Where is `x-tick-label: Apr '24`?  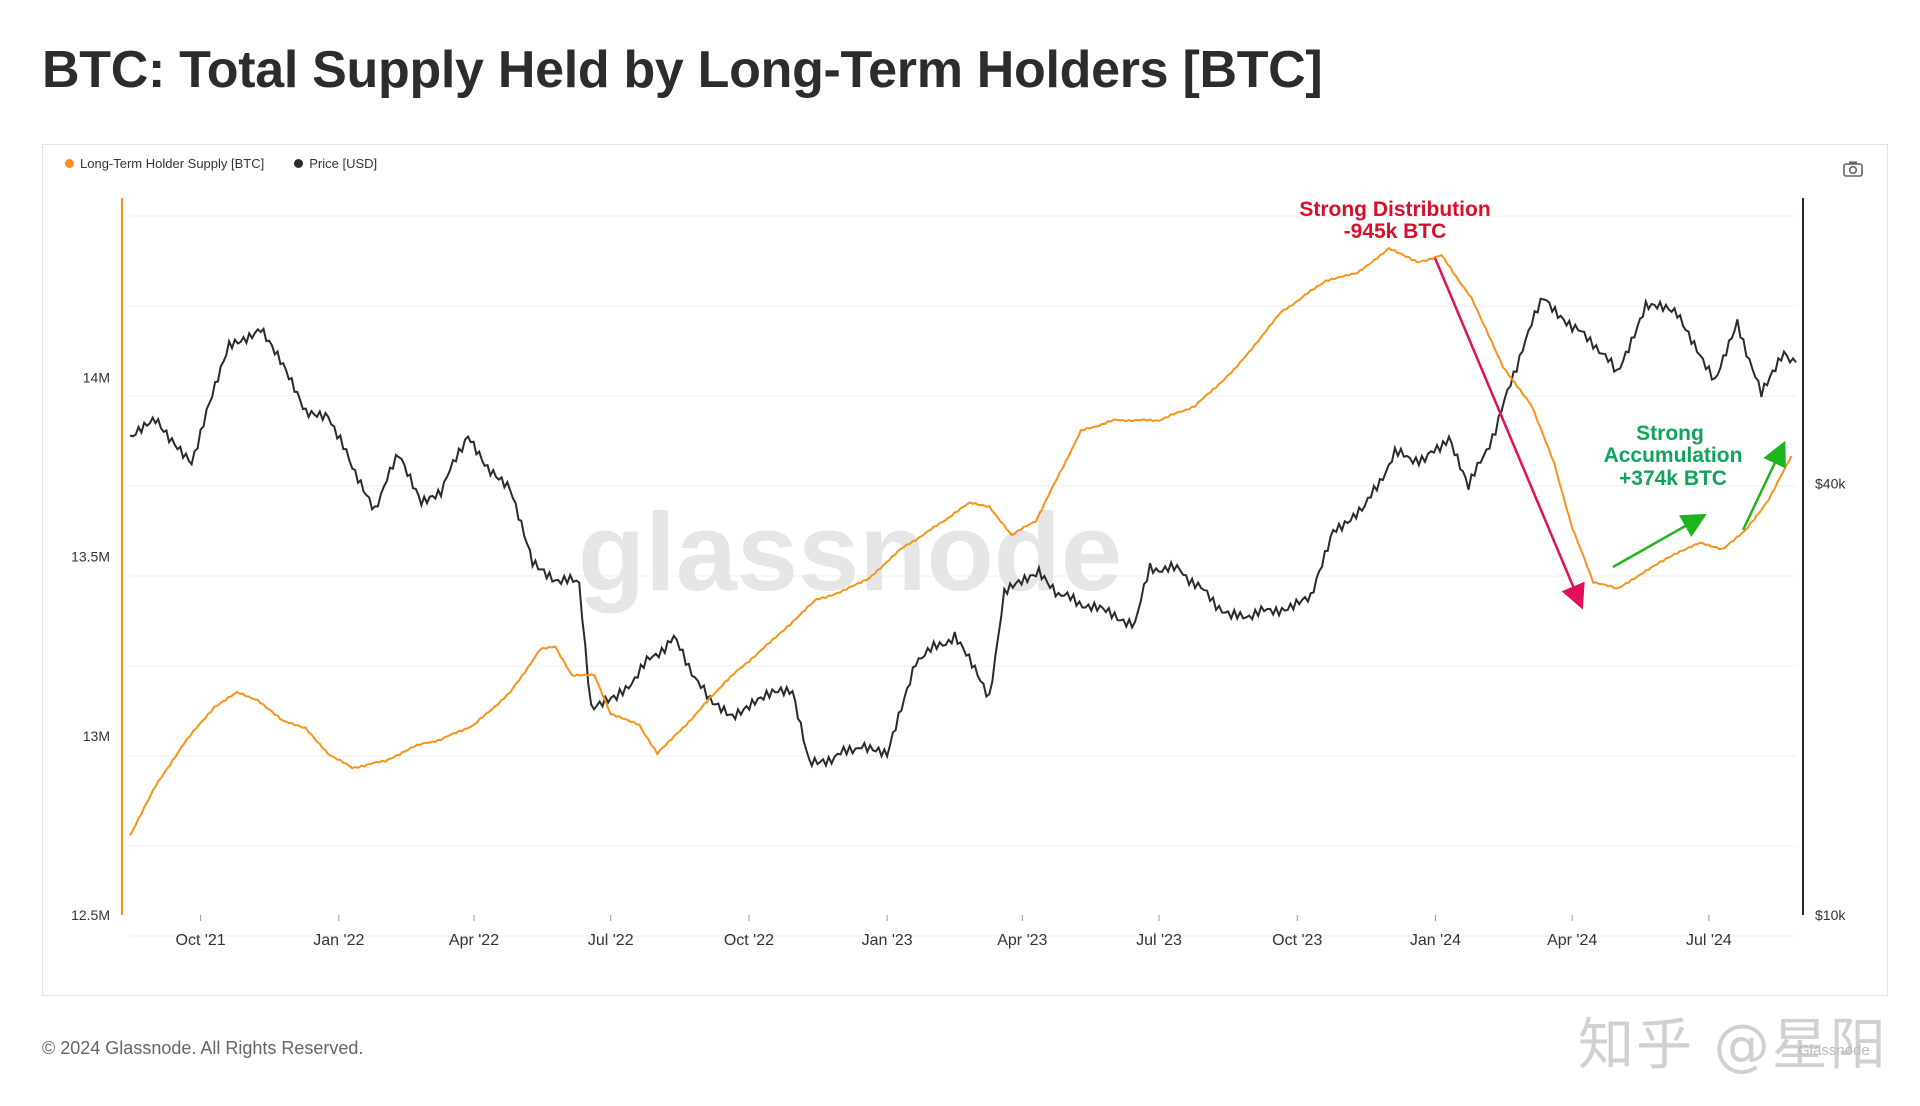 x-tick-label: Apr '24 is located at coordinates (1572, 940).